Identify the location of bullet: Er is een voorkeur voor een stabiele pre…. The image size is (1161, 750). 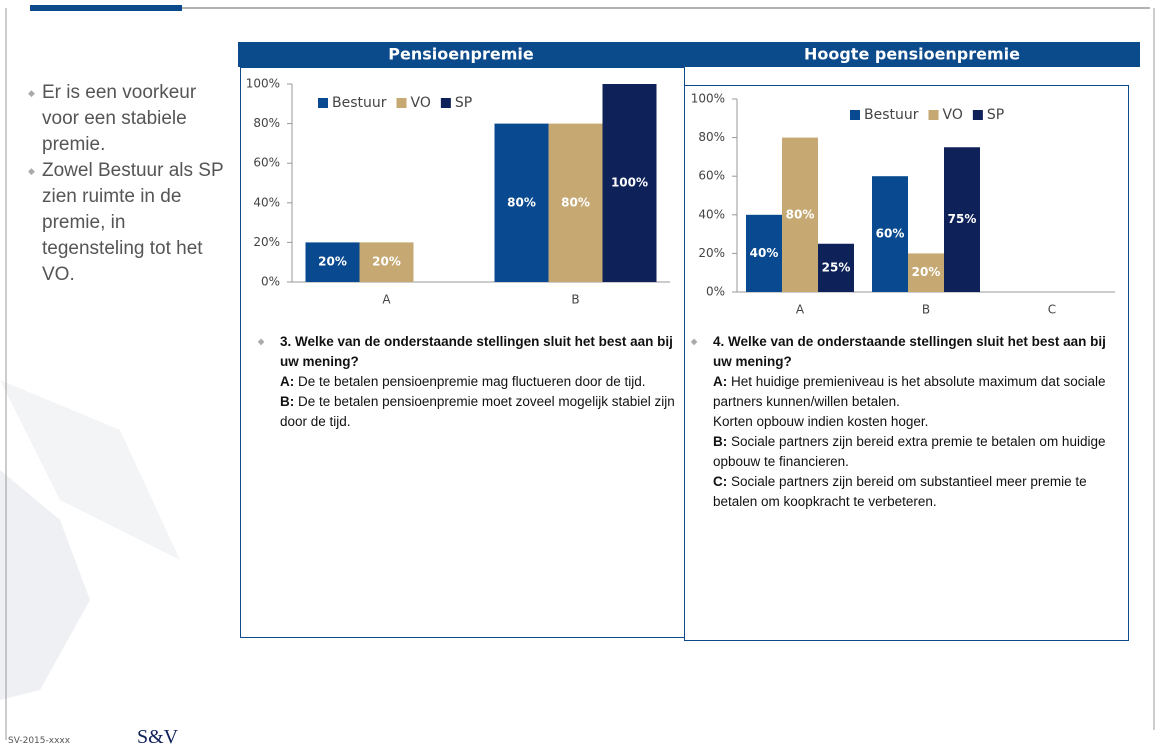
(128, 119).